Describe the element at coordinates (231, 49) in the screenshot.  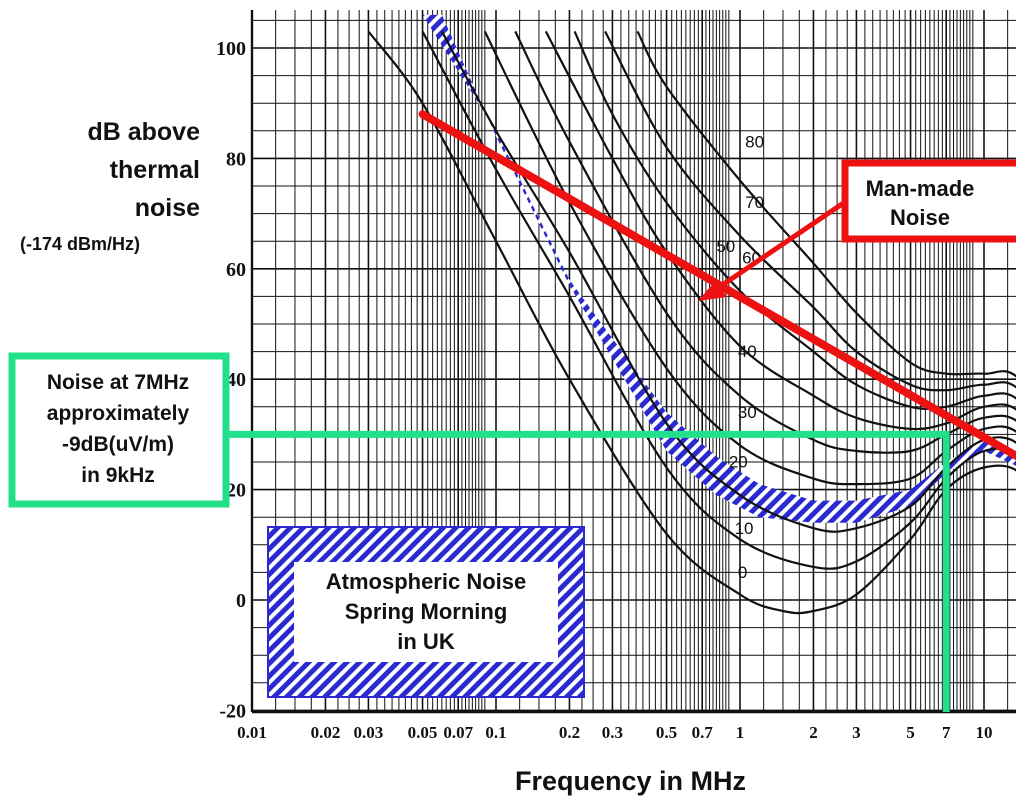
I see `y-tick-label: 100` at that location.